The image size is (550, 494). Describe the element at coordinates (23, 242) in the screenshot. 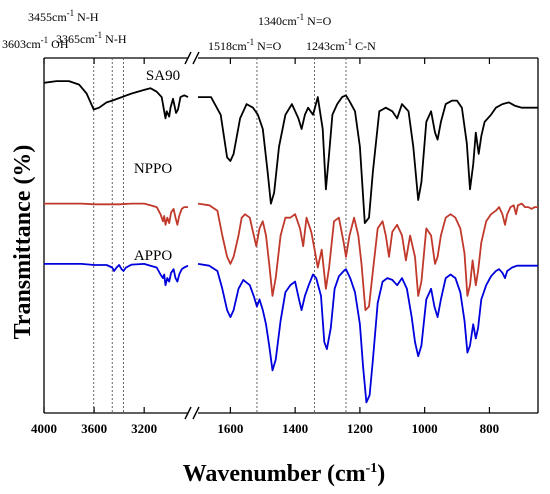

I see `y-axis-label: Transmittance (%)` at that location.